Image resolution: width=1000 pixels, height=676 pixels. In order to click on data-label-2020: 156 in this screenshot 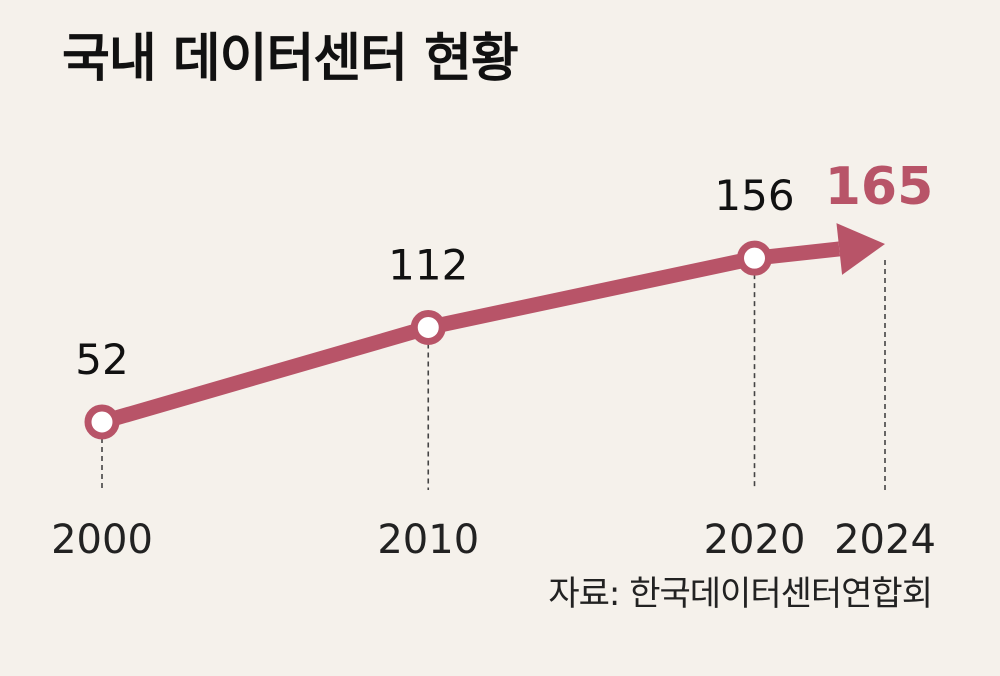, I will do `click(754, 195)`.